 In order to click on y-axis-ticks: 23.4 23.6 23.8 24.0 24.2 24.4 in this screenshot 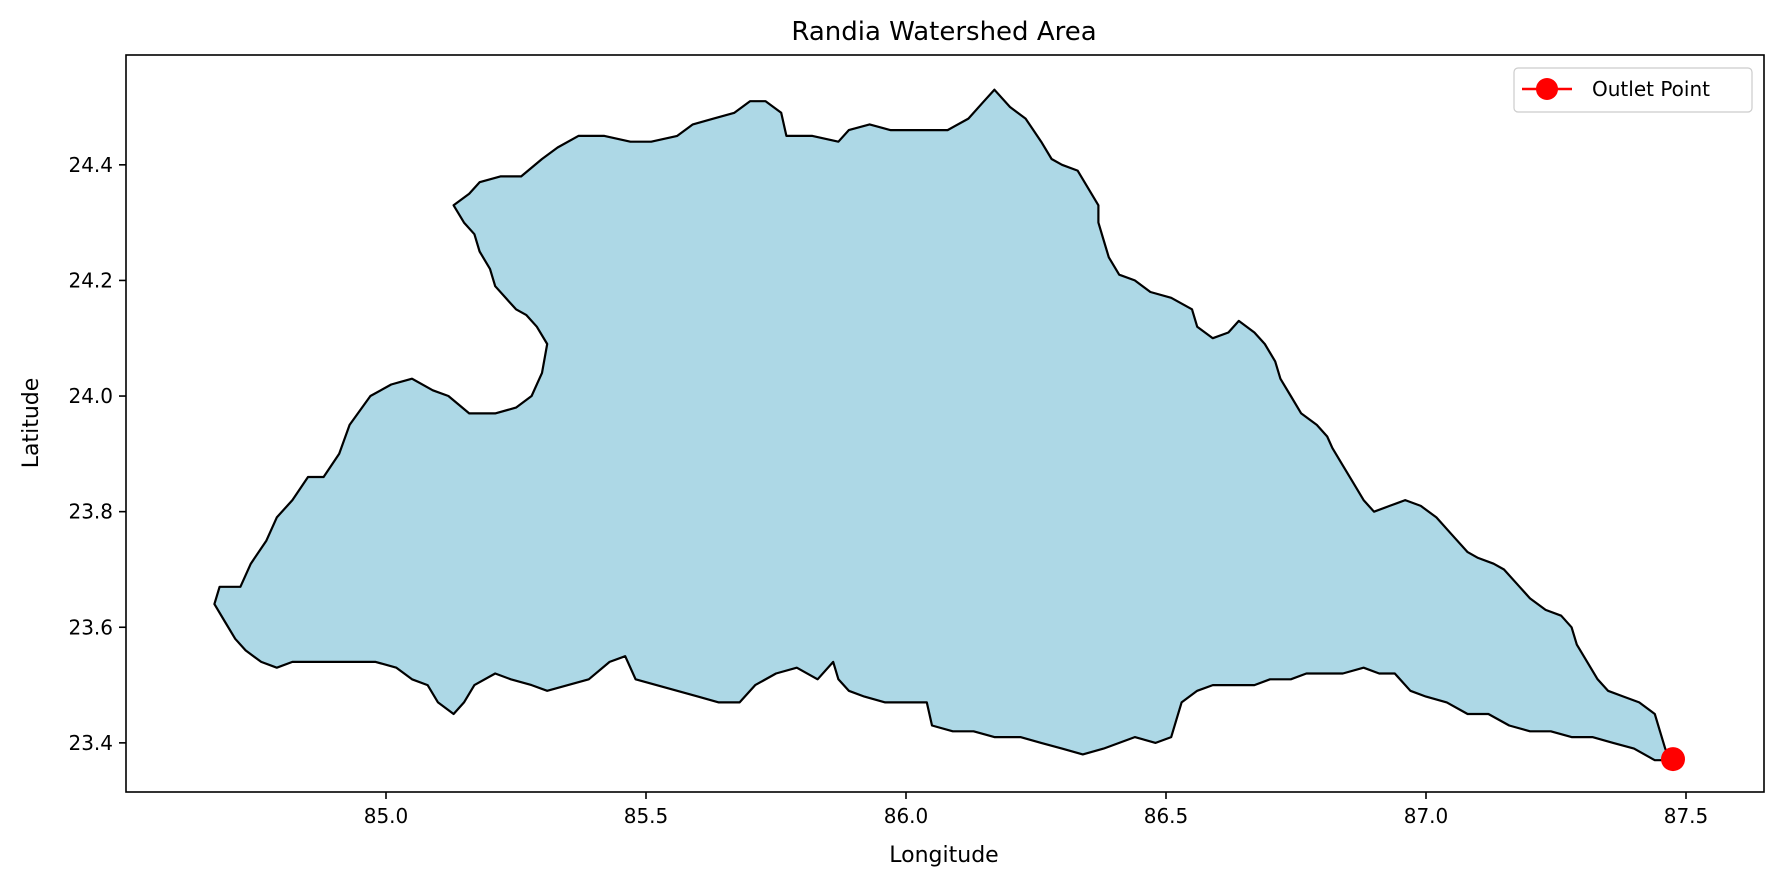, I will do `click(97, 454)`.